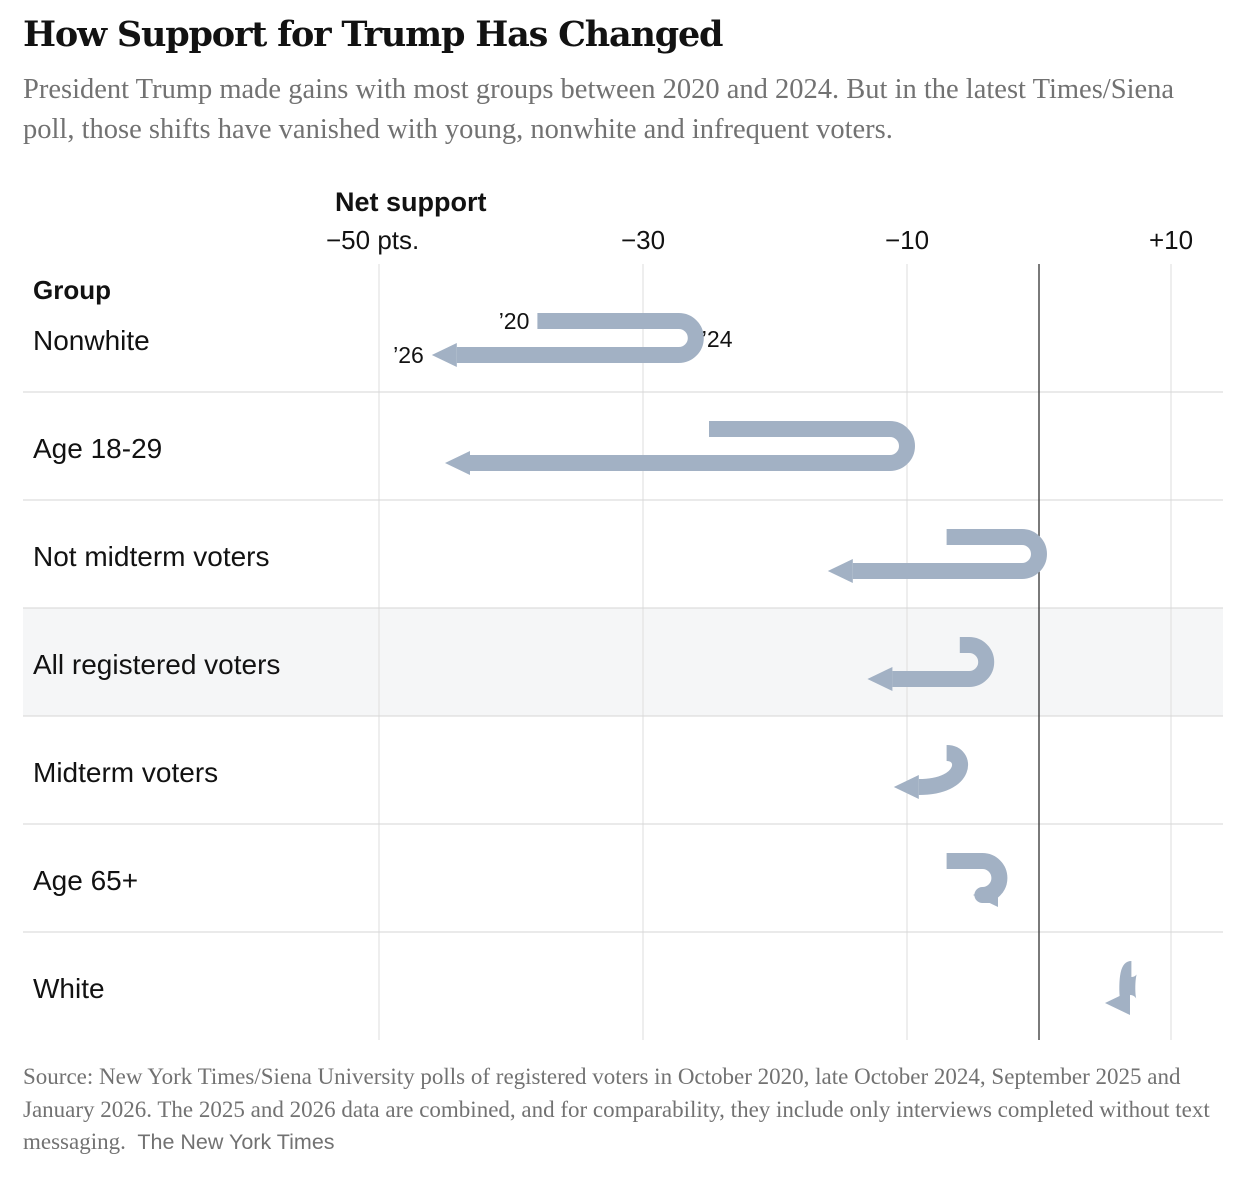 This screenshot has height=1184, width=1234. What do you see at coordinates (91, 340) in the screenshot?
I see `row-label: Nonwhite` at bounding box center [91, 340].